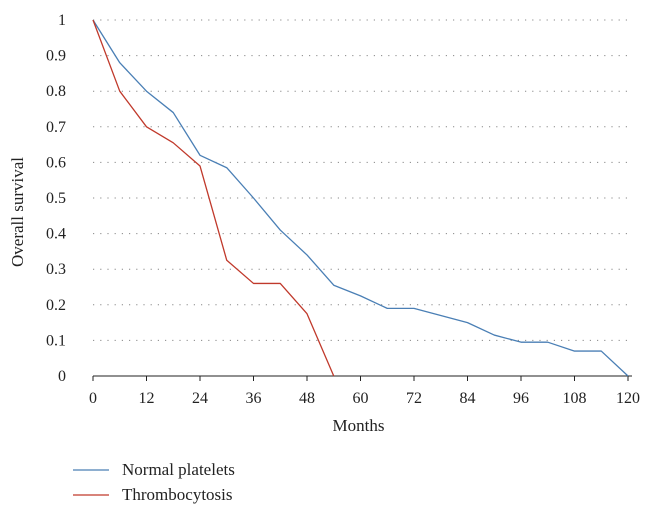 This screenshot has height=508, width=646. Describe the element at coordinates (56, 305) in the screenshot. I see `y-tick-label: 0.2` at that location.